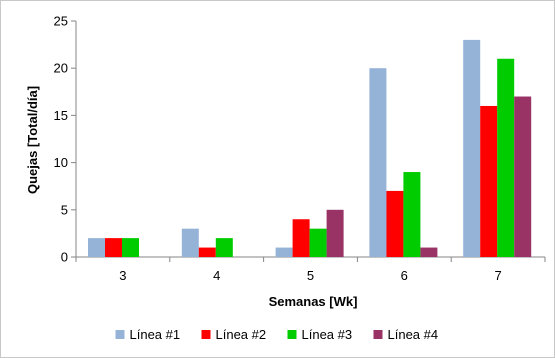  I want to click on y-tick-label: 25, so click(61, 21).